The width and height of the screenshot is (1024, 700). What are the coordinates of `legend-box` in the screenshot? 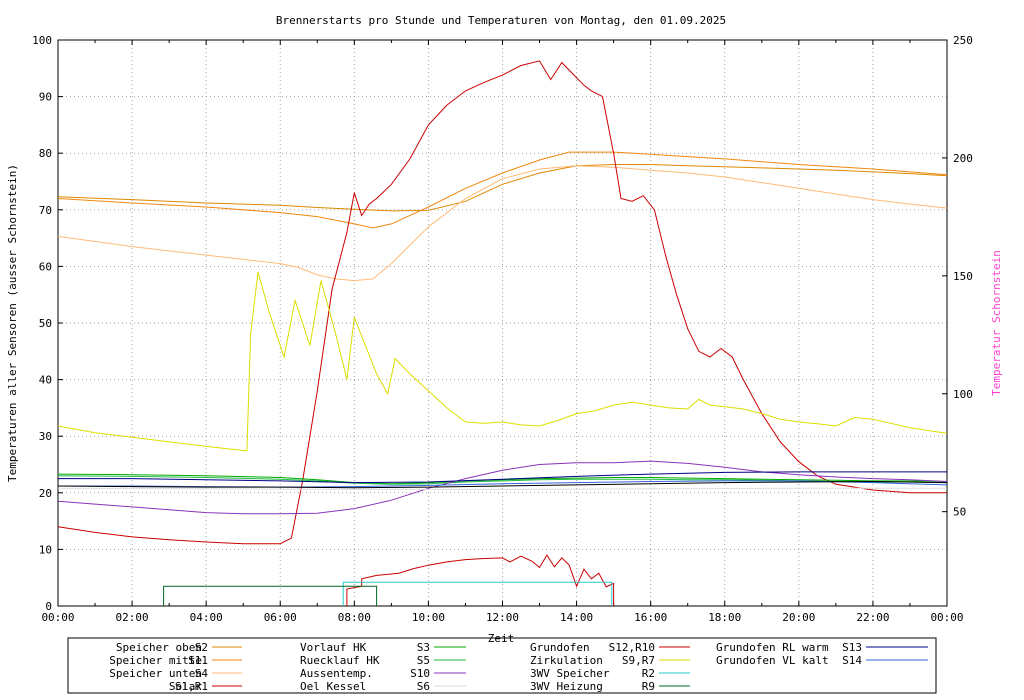 It's located at (502, 665).